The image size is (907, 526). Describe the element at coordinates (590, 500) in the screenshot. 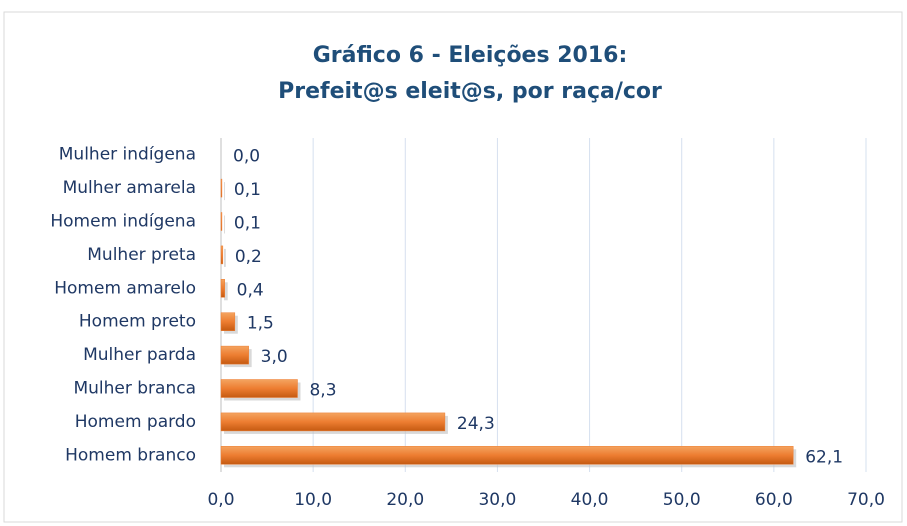

I see `x-tick-label: 40,0` at that location.